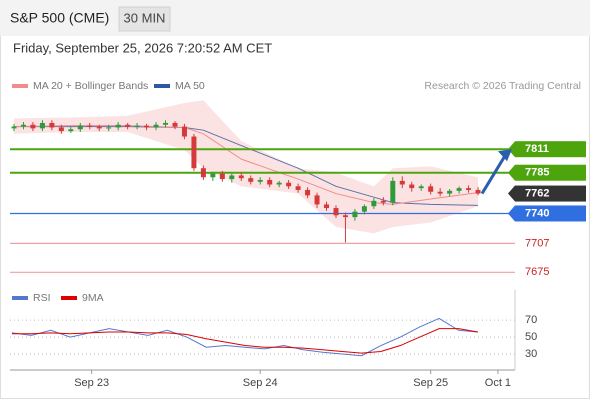 Image resolution: width=590 pixels, height=400 pixels. Describe the element at coordinates (42, 298) in the screenshot. I see `legend-rsi: RSI` at that location.